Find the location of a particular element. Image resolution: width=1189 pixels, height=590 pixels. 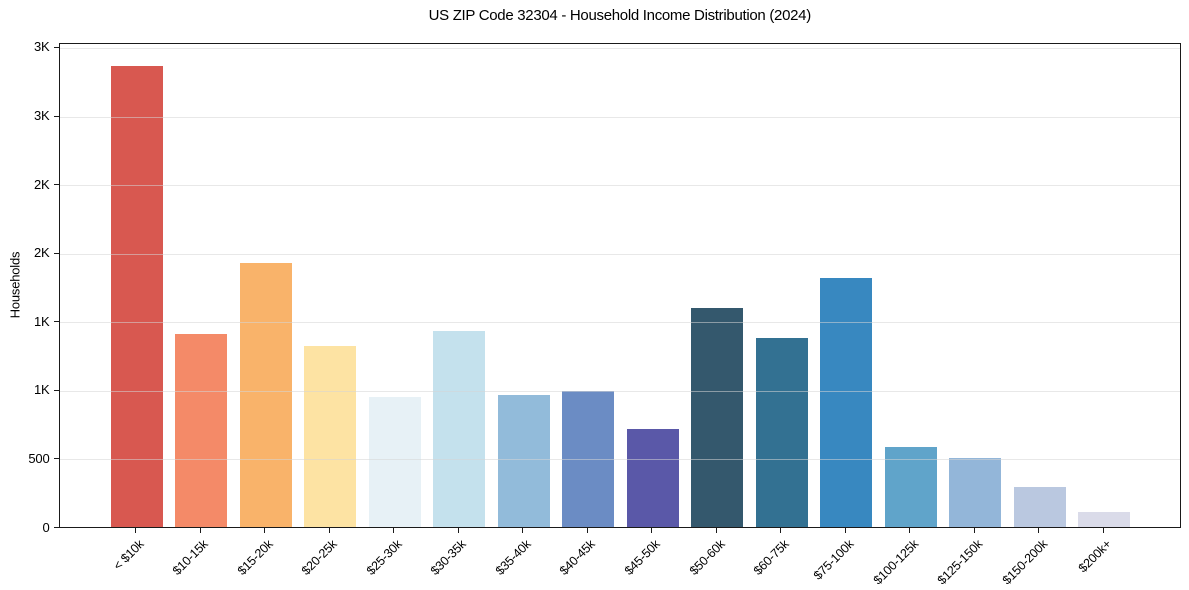

bar-$60-75k is located at coordinates (781, 432).